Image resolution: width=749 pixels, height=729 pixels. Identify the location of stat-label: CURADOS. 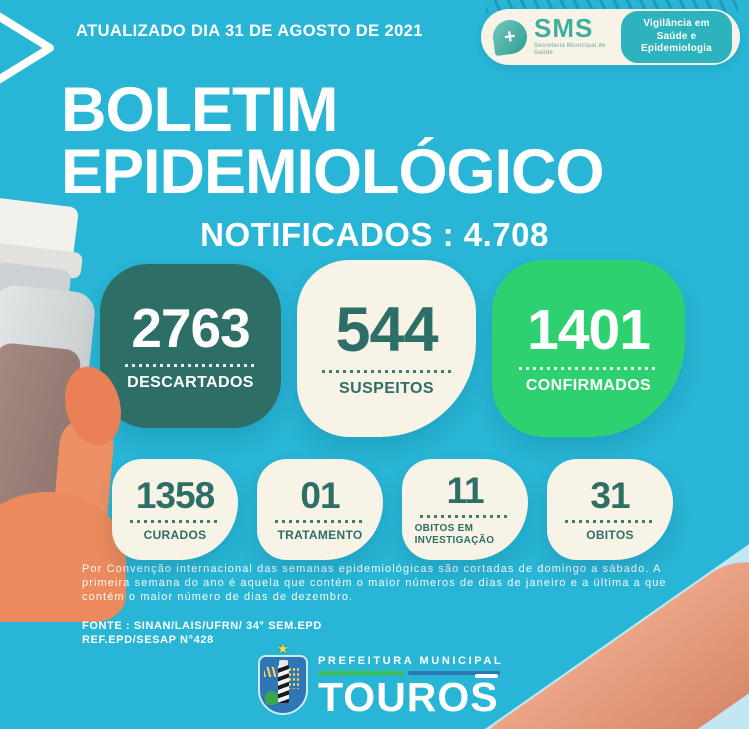
(175, 534).